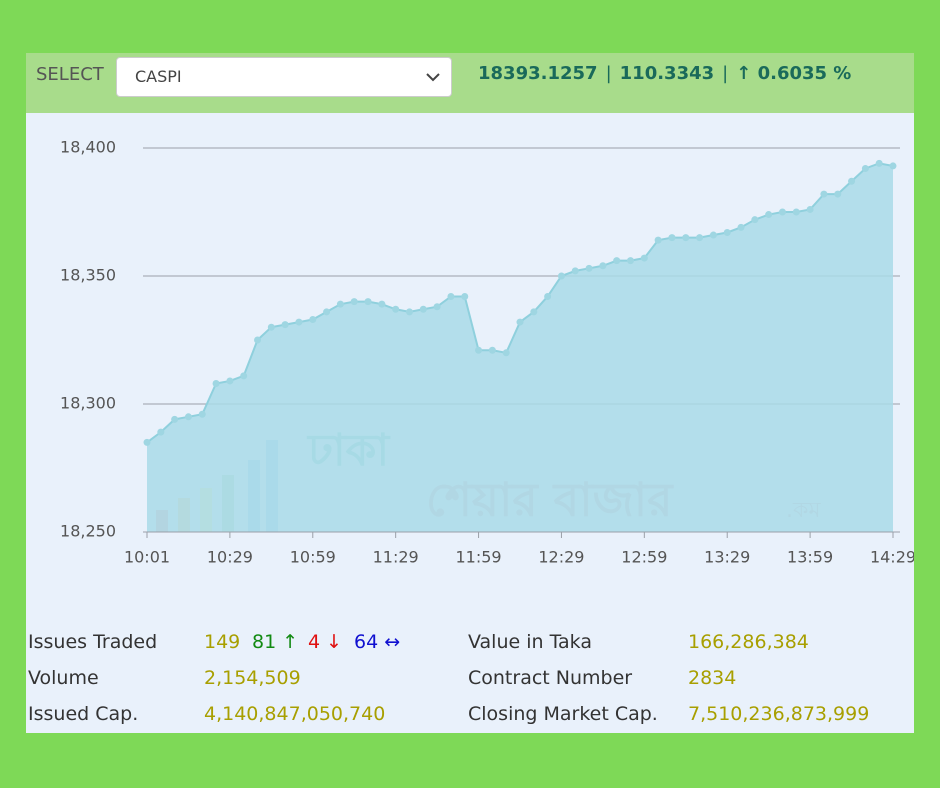 Image resolution: width=940 pixels, height=788 pixels. I want to click on x-tick-label: 10:29, so click(230, 557).